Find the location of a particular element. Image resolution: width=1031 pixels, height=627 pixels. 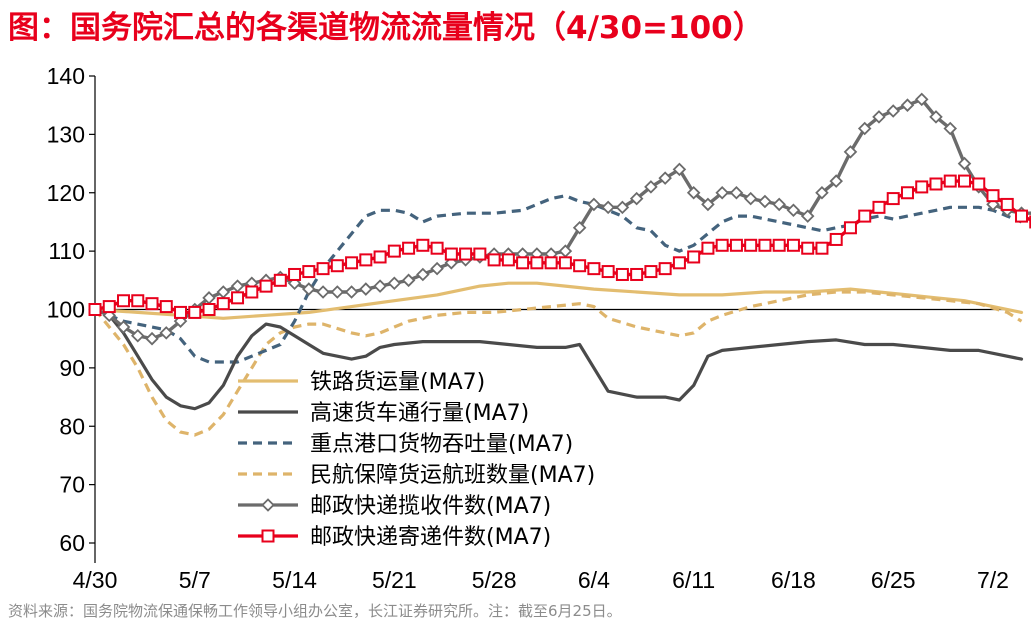

x-tick-label: 6/11 is located at coordinates (693, 580).